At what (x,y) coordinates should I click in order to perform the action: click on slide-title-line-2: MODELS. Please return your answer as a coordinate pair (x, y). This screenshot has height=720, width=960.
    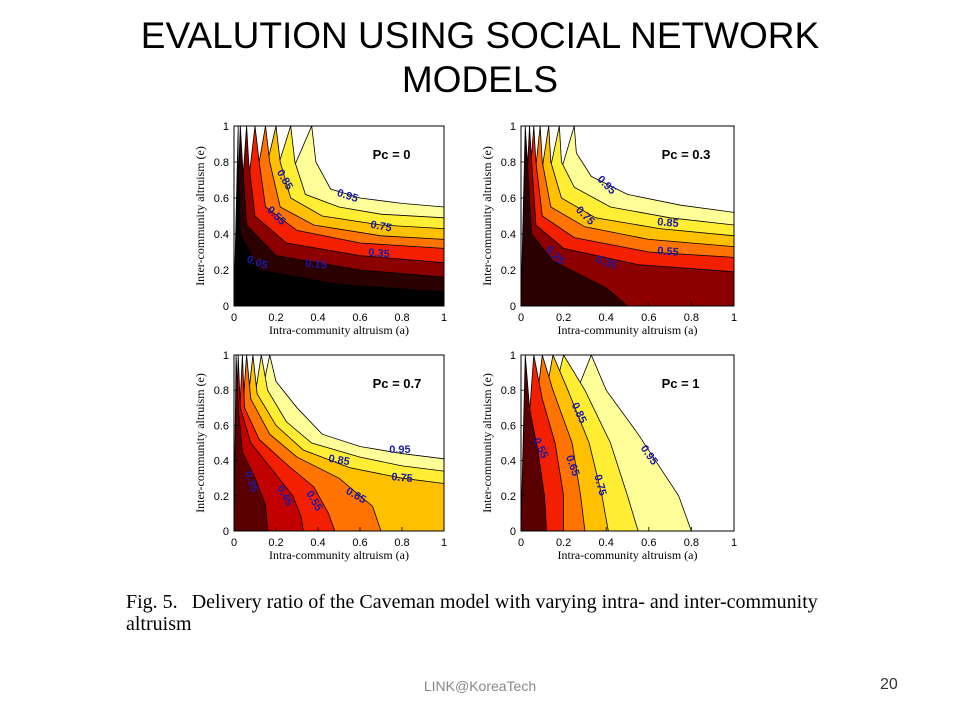
    Looking at the image, I should click on (480, 79).